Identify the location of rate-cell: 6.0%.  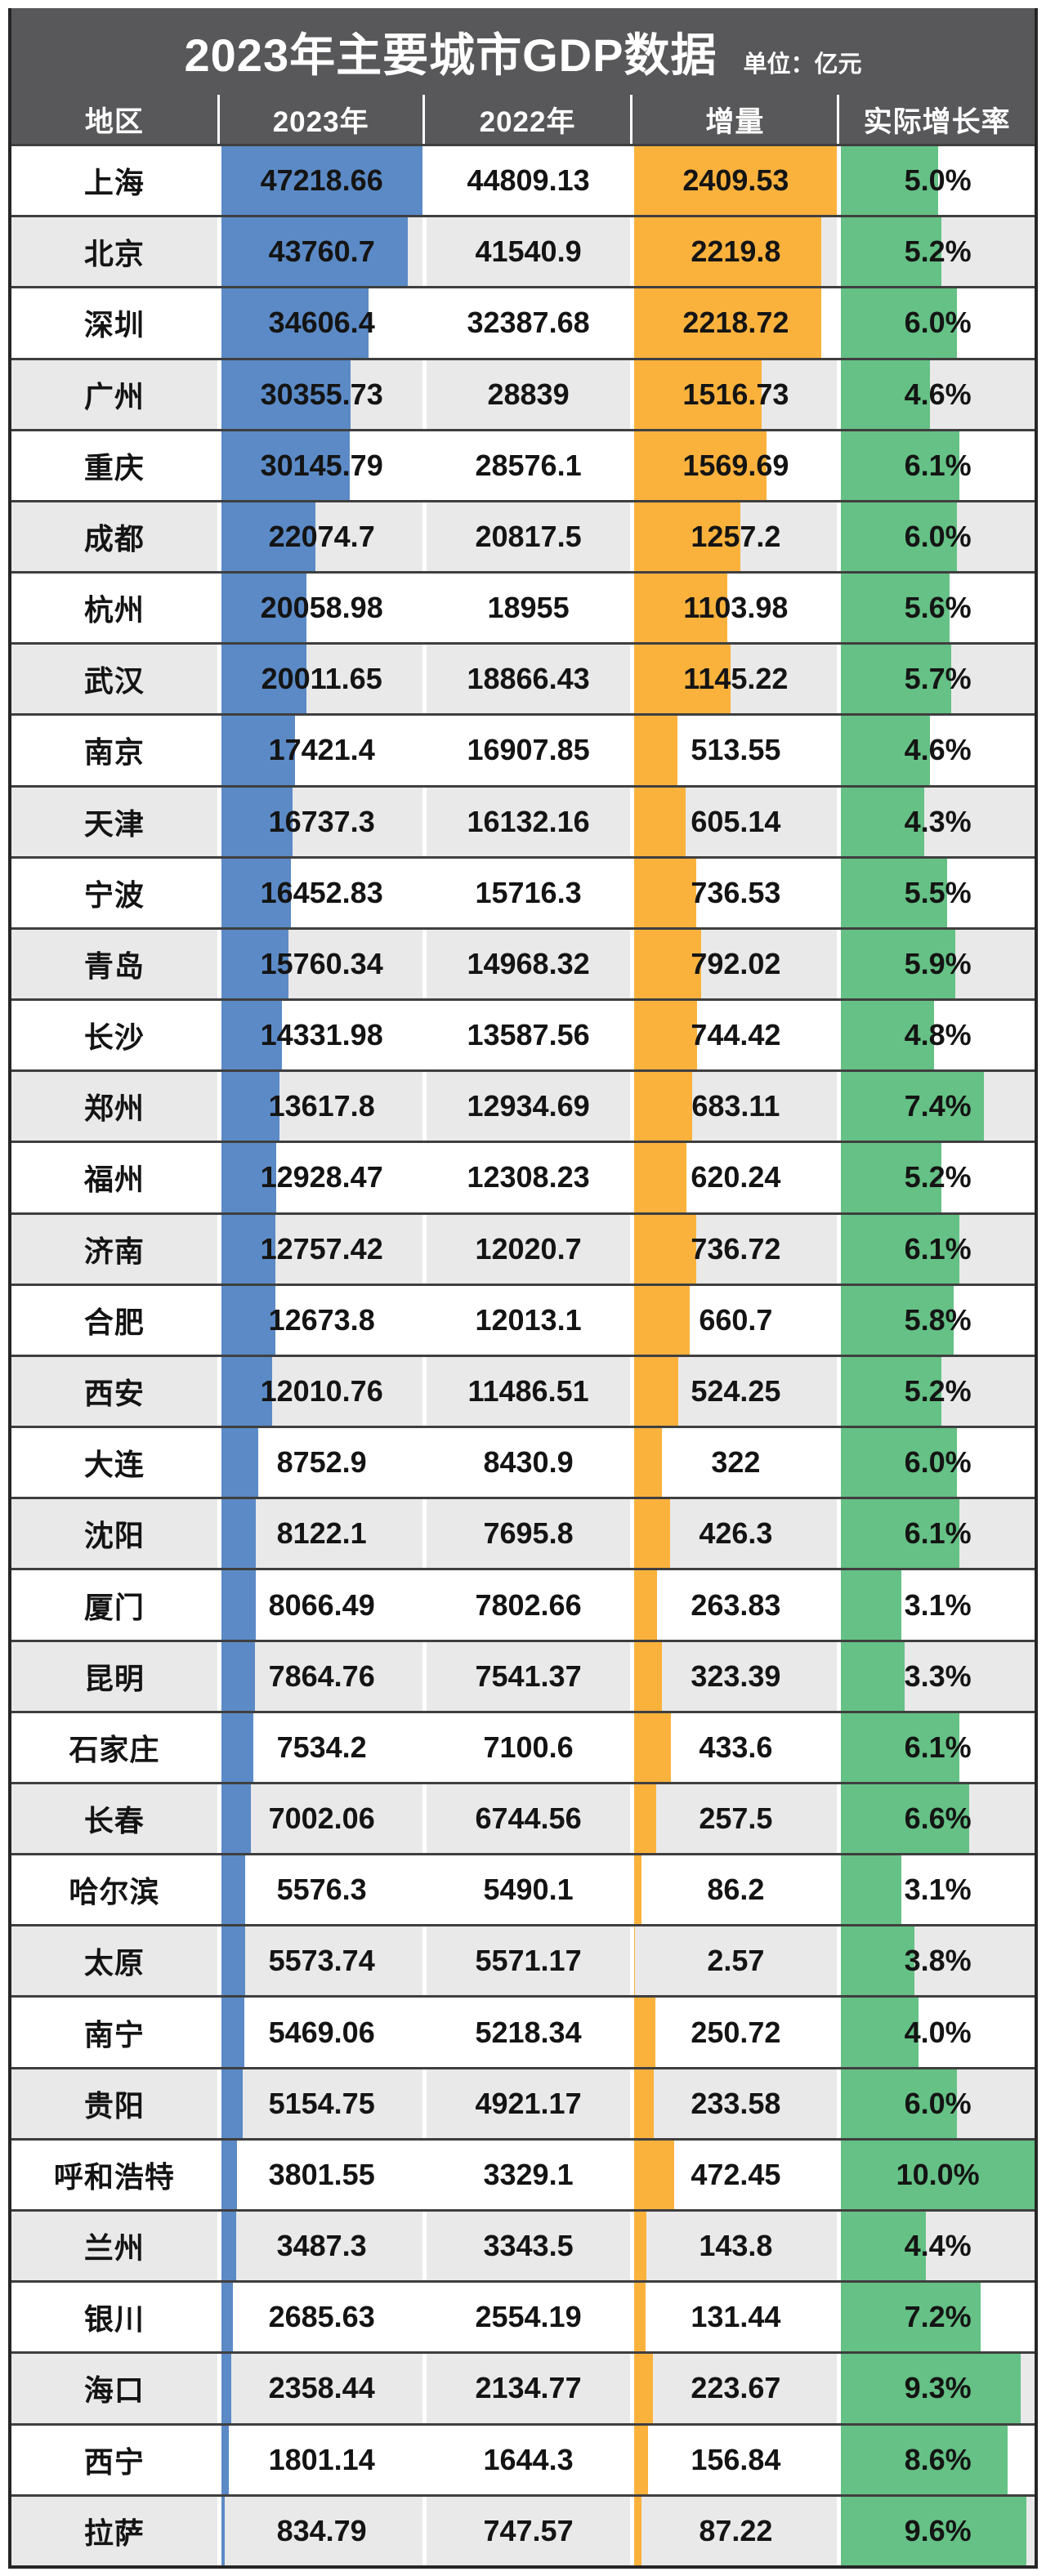
(936, 1463).